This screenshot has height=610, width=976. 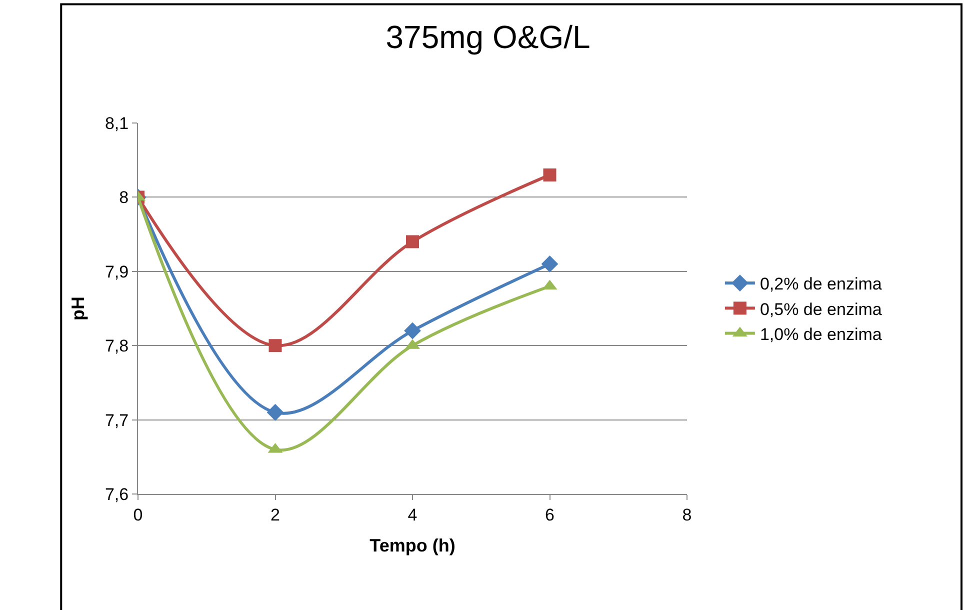 I want to click on x-tick-label: 6, so click(x=549, y=514).